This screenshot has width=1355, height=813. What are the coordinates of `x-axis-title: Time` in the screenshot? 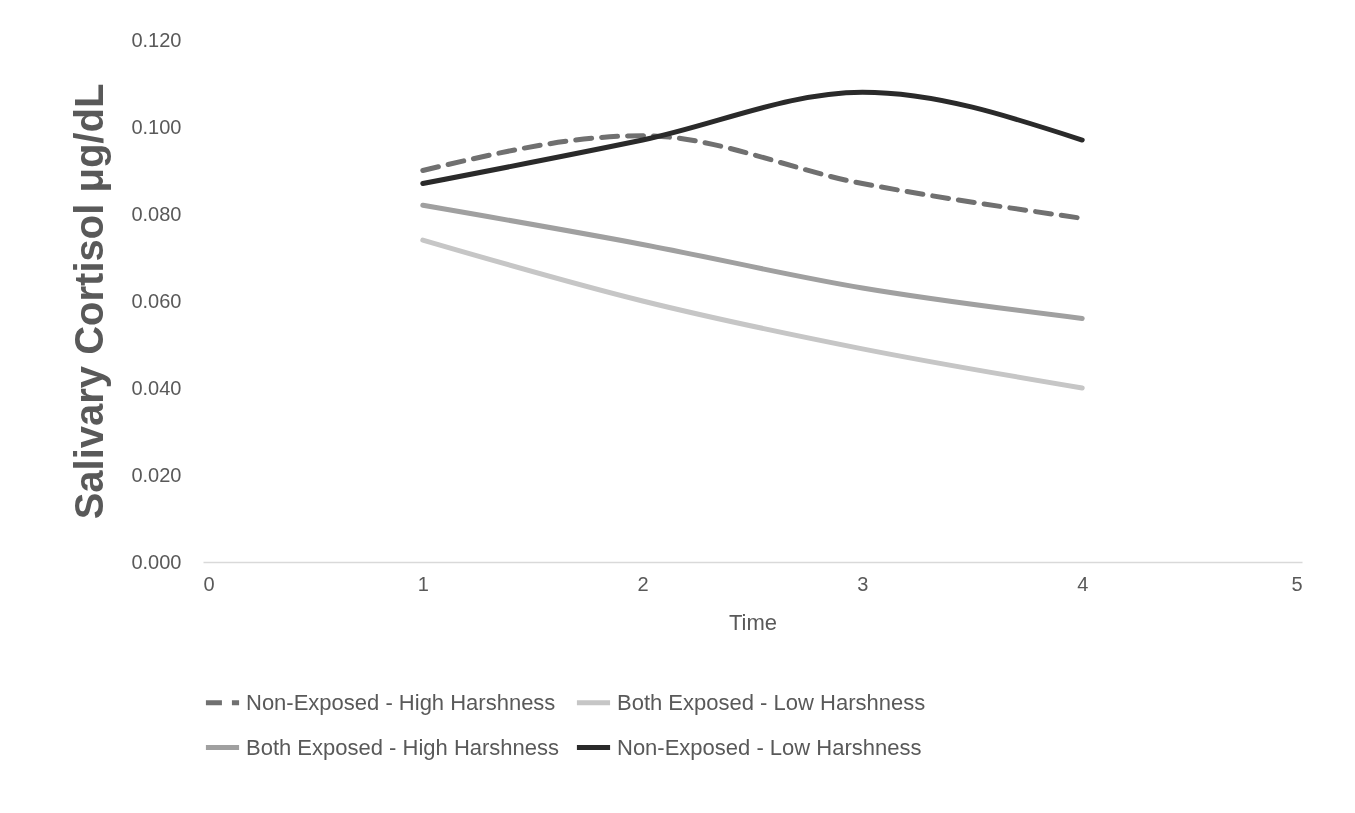 It's located at (753, 622).